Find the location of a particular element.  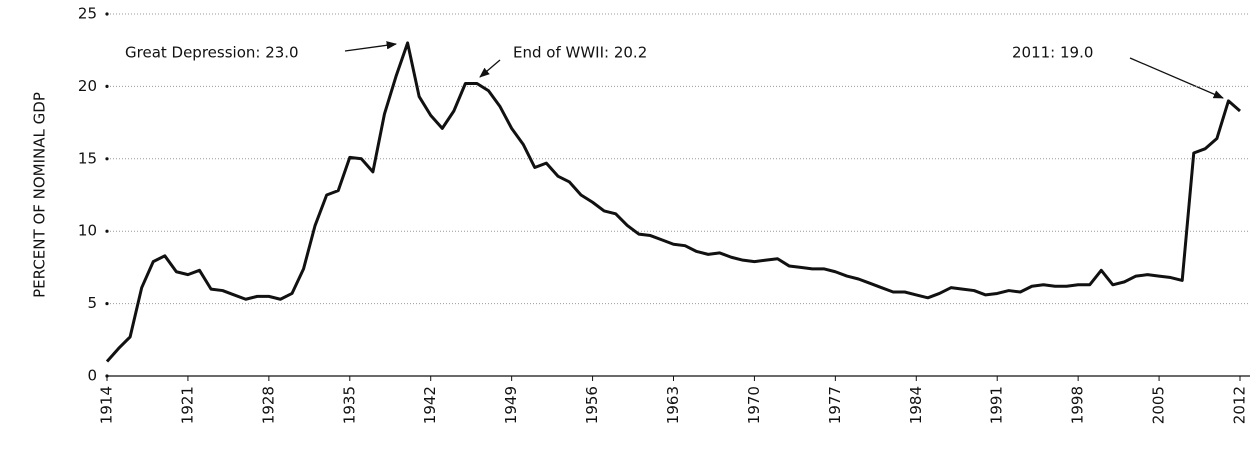

x-tick-label: 1935 is located at coordinates (349, 405).